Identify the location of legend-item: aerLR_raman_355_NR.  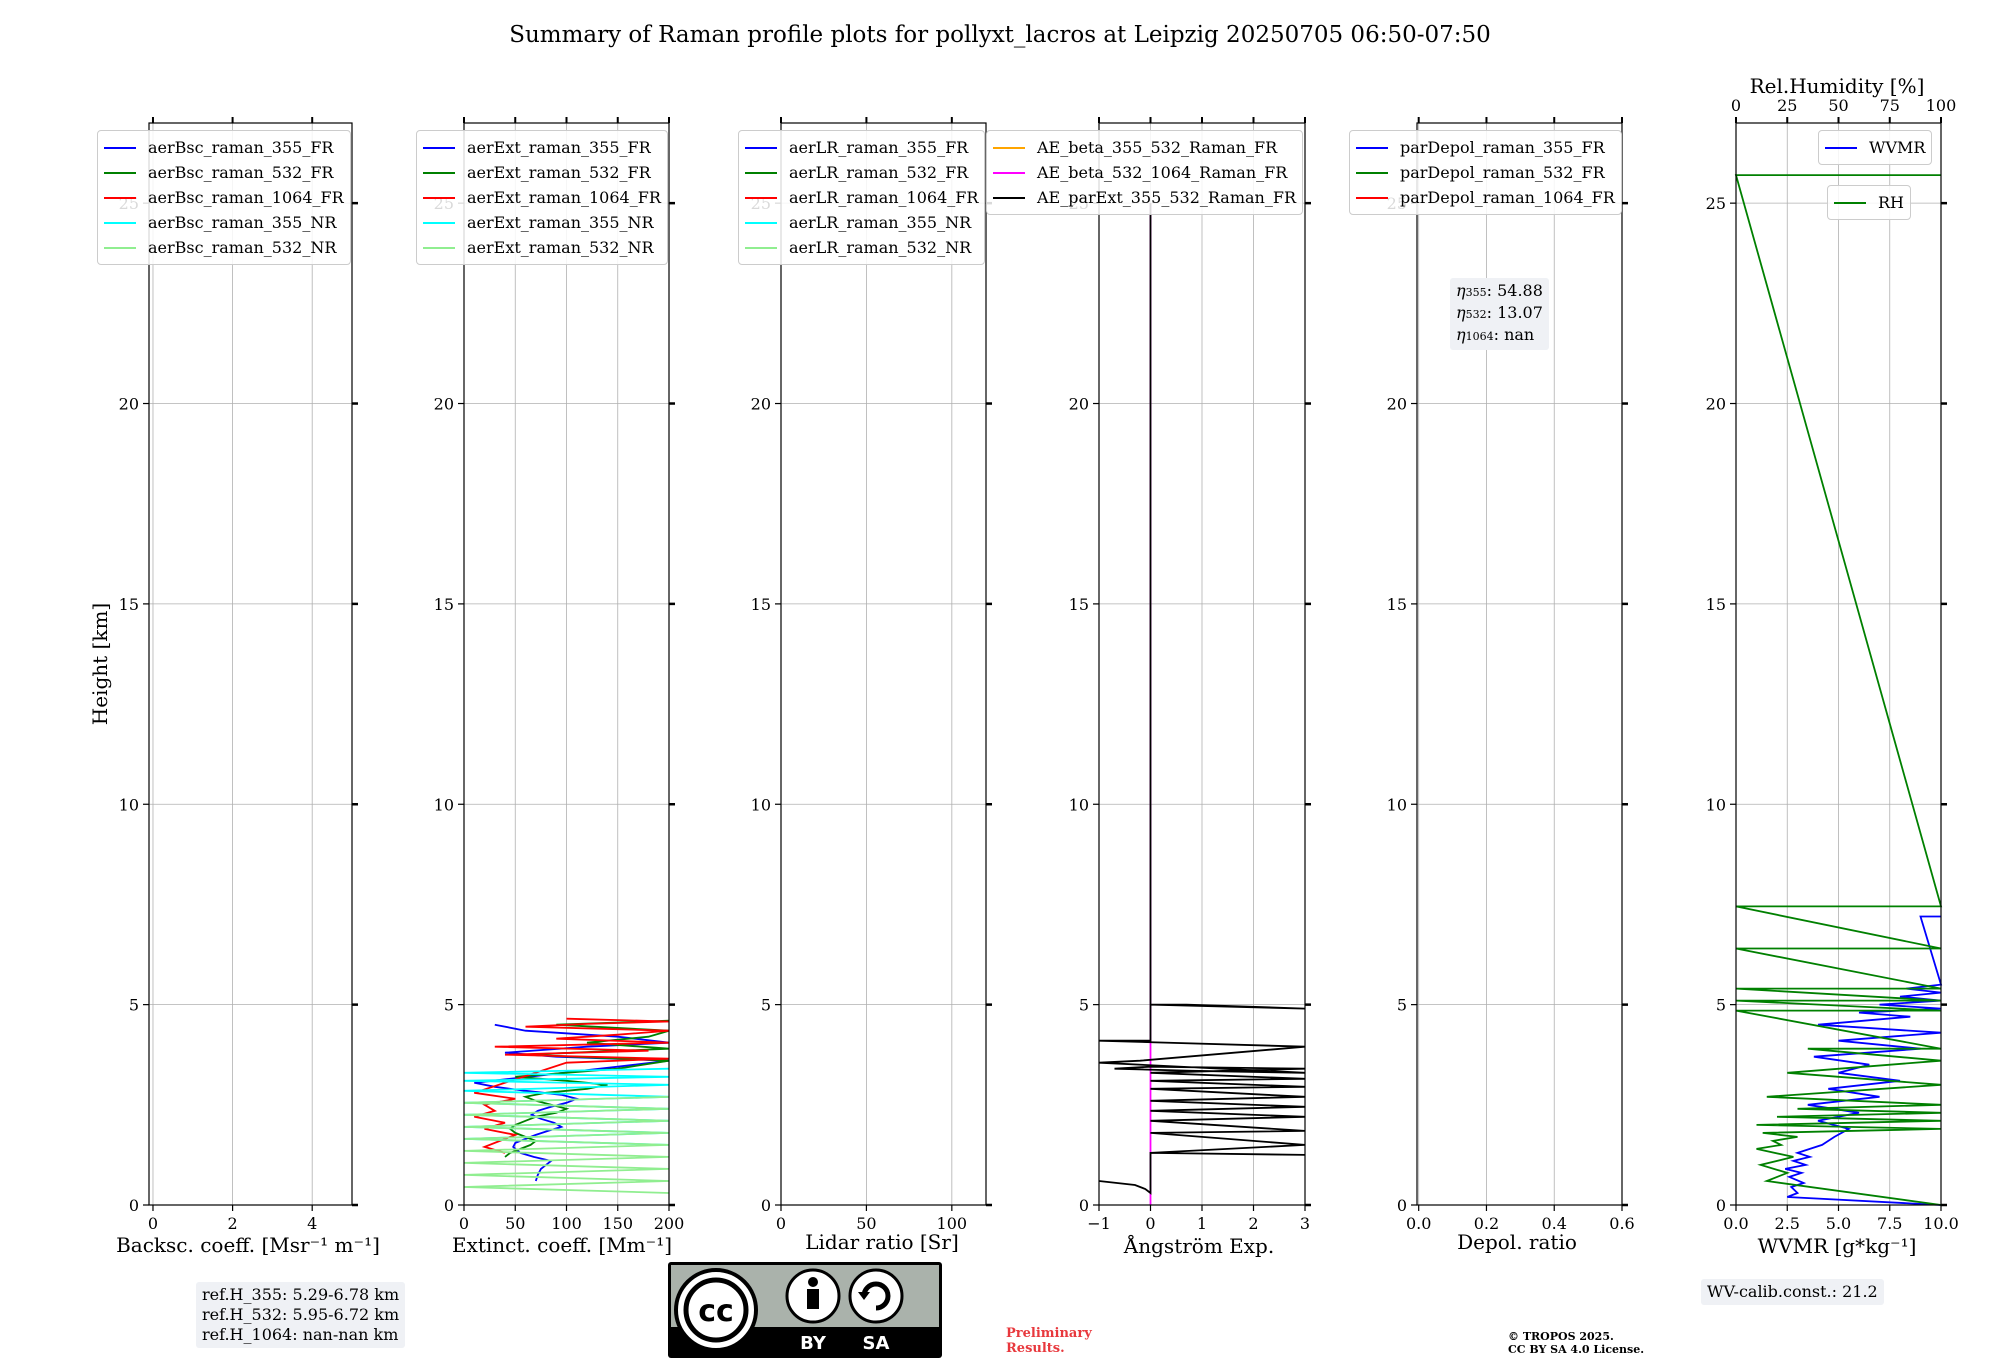
(861, 222).